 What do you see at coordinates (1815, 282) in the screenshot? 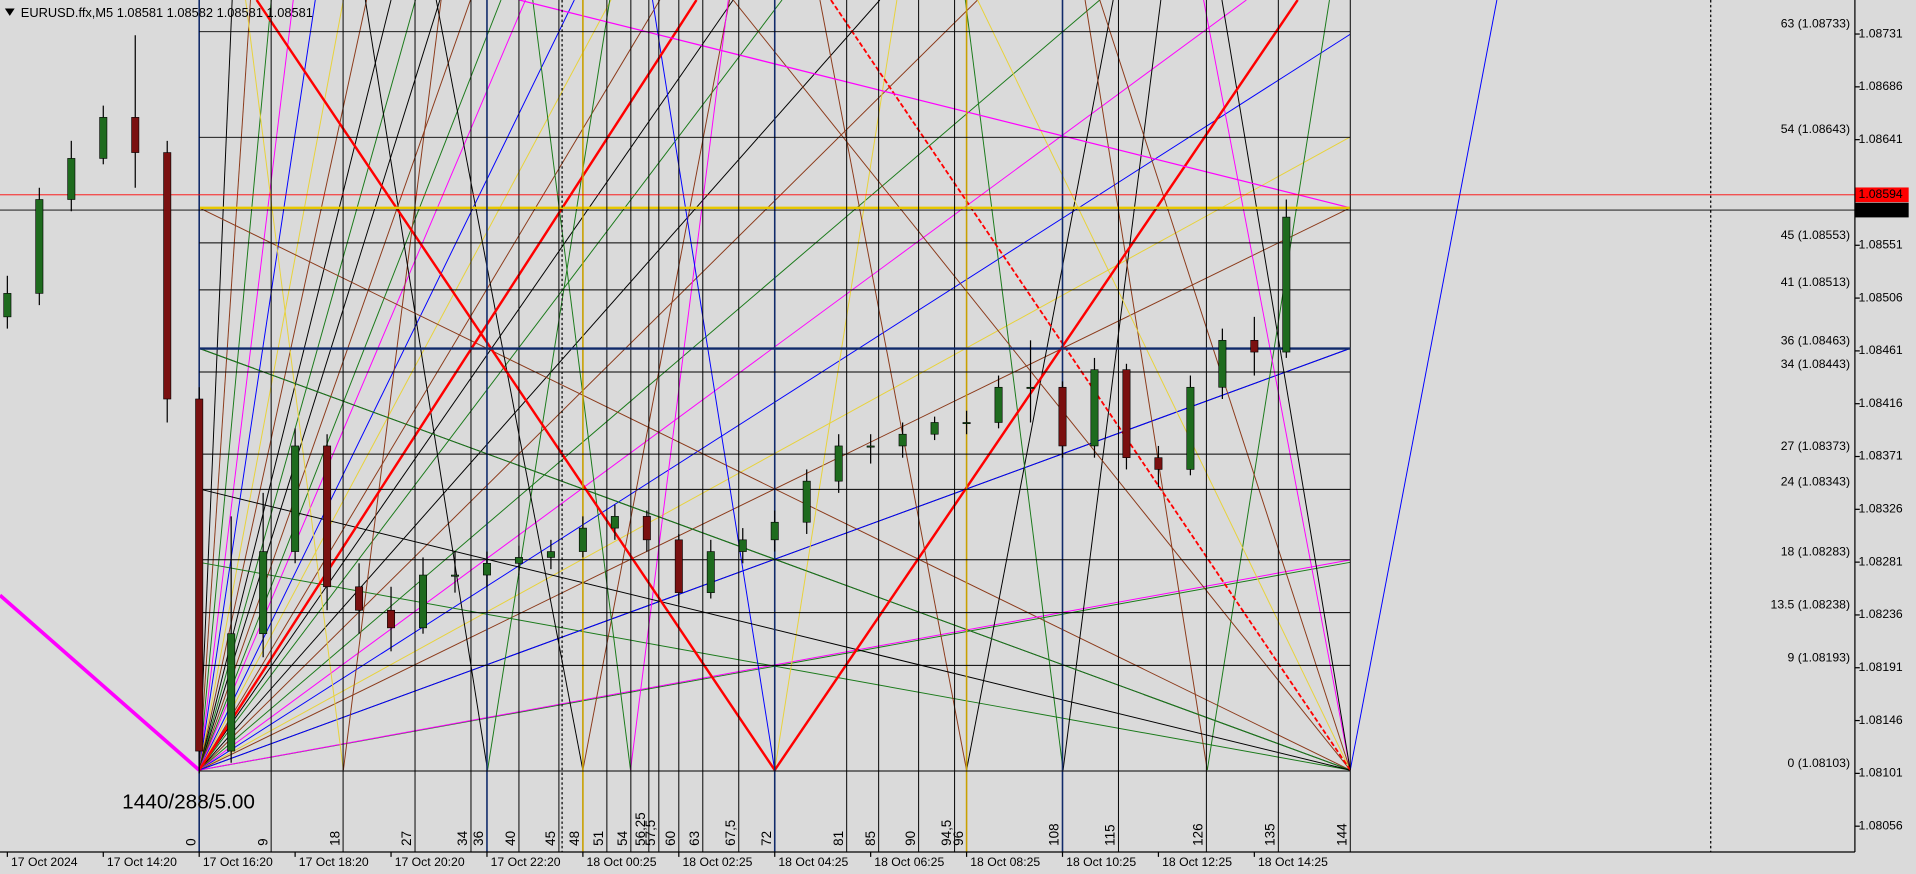
I see `gann-level-label: 41 (1.08513)` at bounding box center [1815, 282].